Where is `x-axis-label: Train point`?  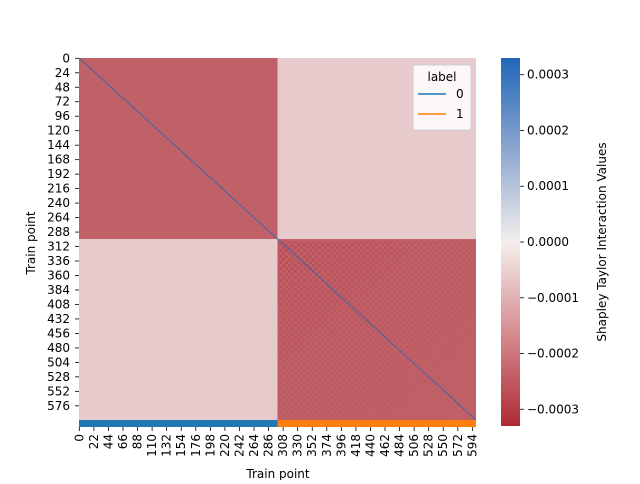 x-axis-label: Train point is located at coordinates (277, 473).